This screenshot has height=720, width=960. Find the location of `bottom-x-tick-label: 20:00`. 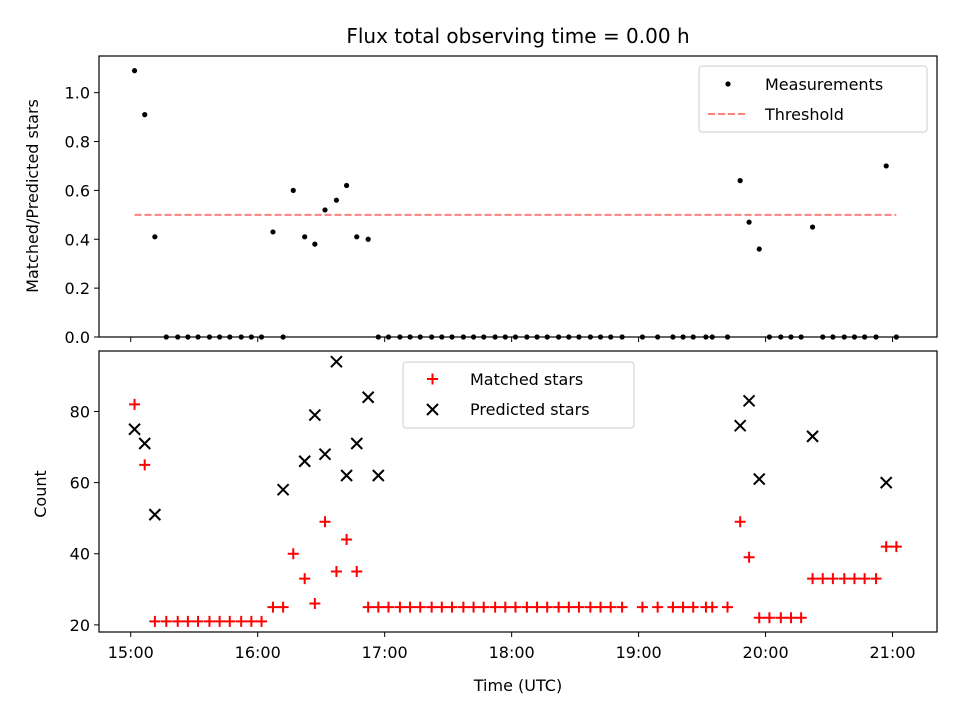

bottom-x-tick-label: 20:00 is located at coordinates (766, 652).